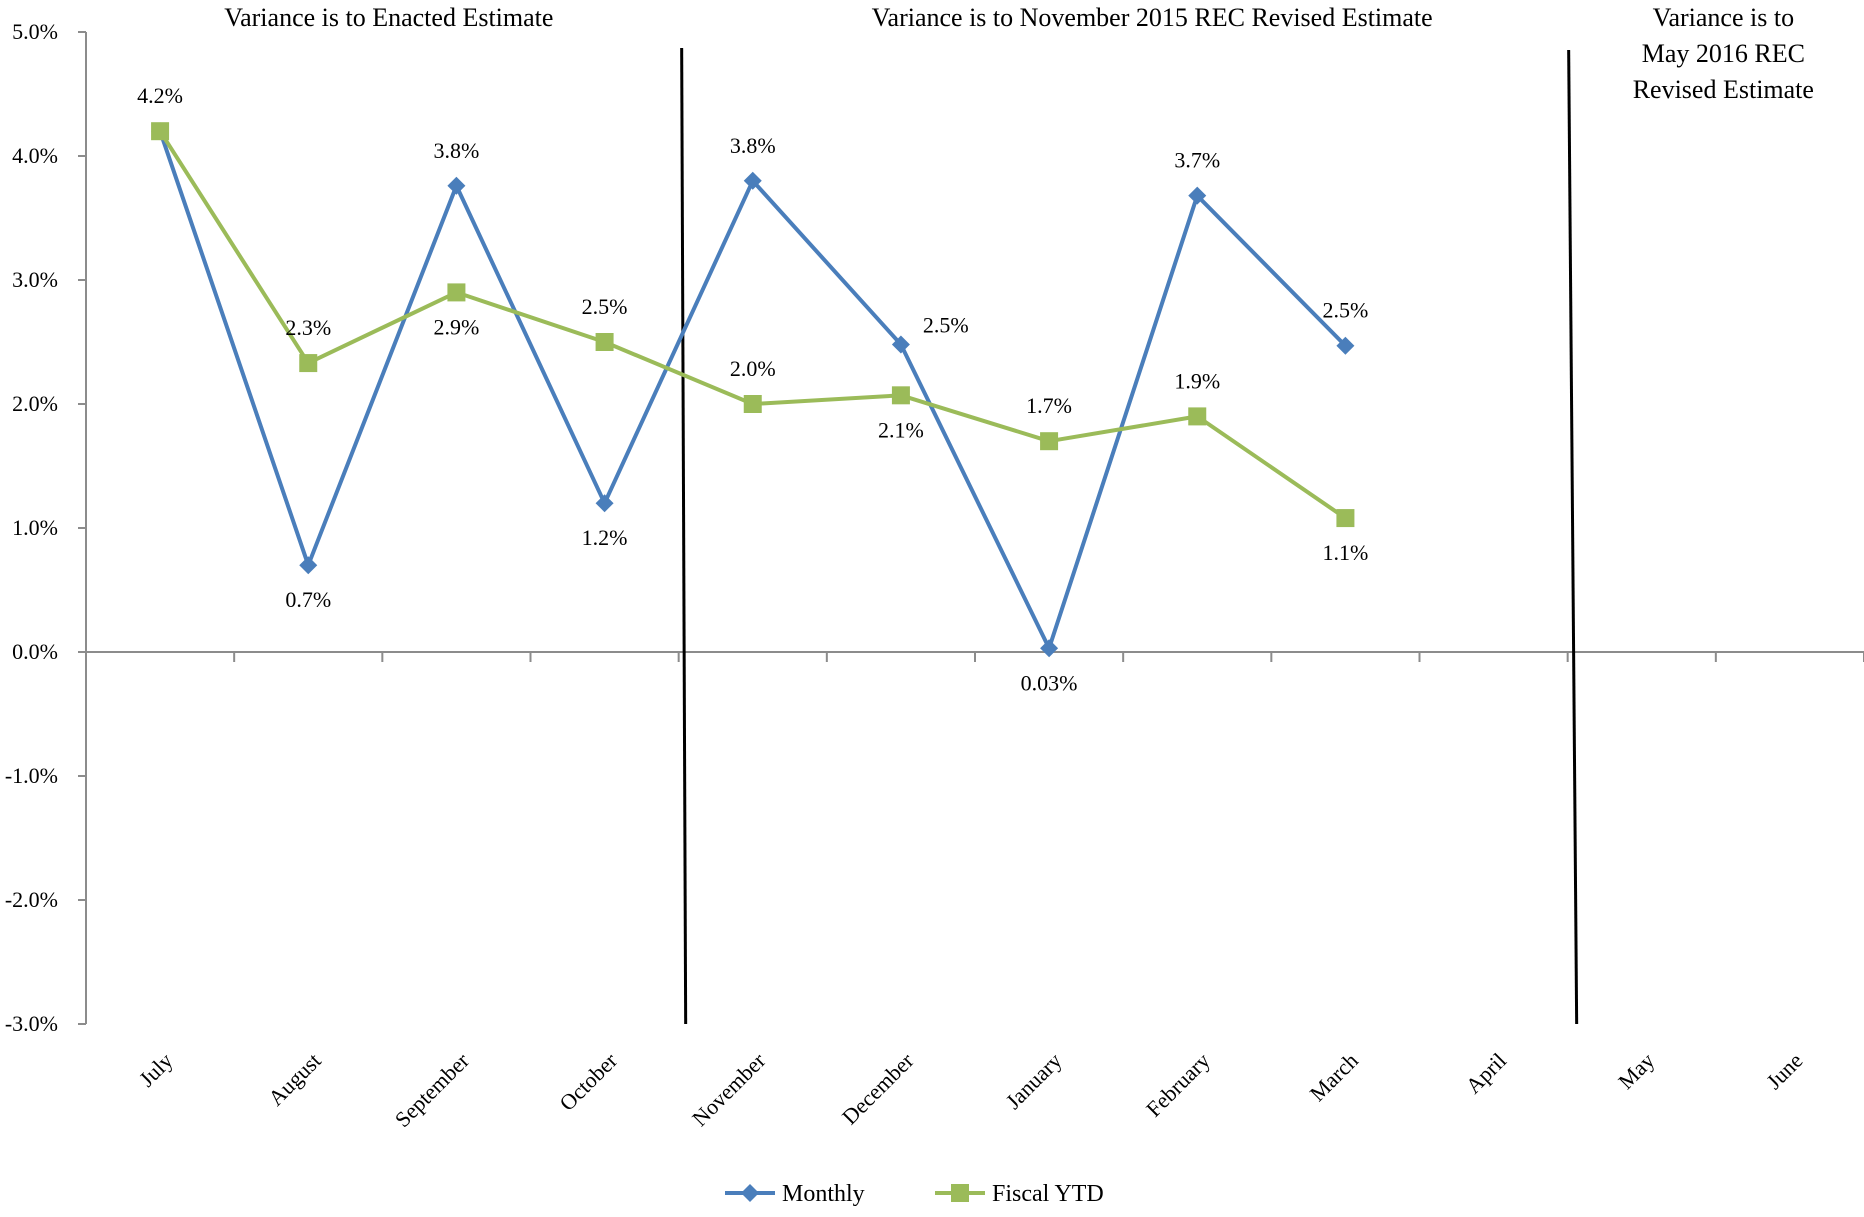  What do you see at coordinates (35, 527) in the screenshot?
I see `y-tick-label: 1.0%` at bounding box center [35, 527].